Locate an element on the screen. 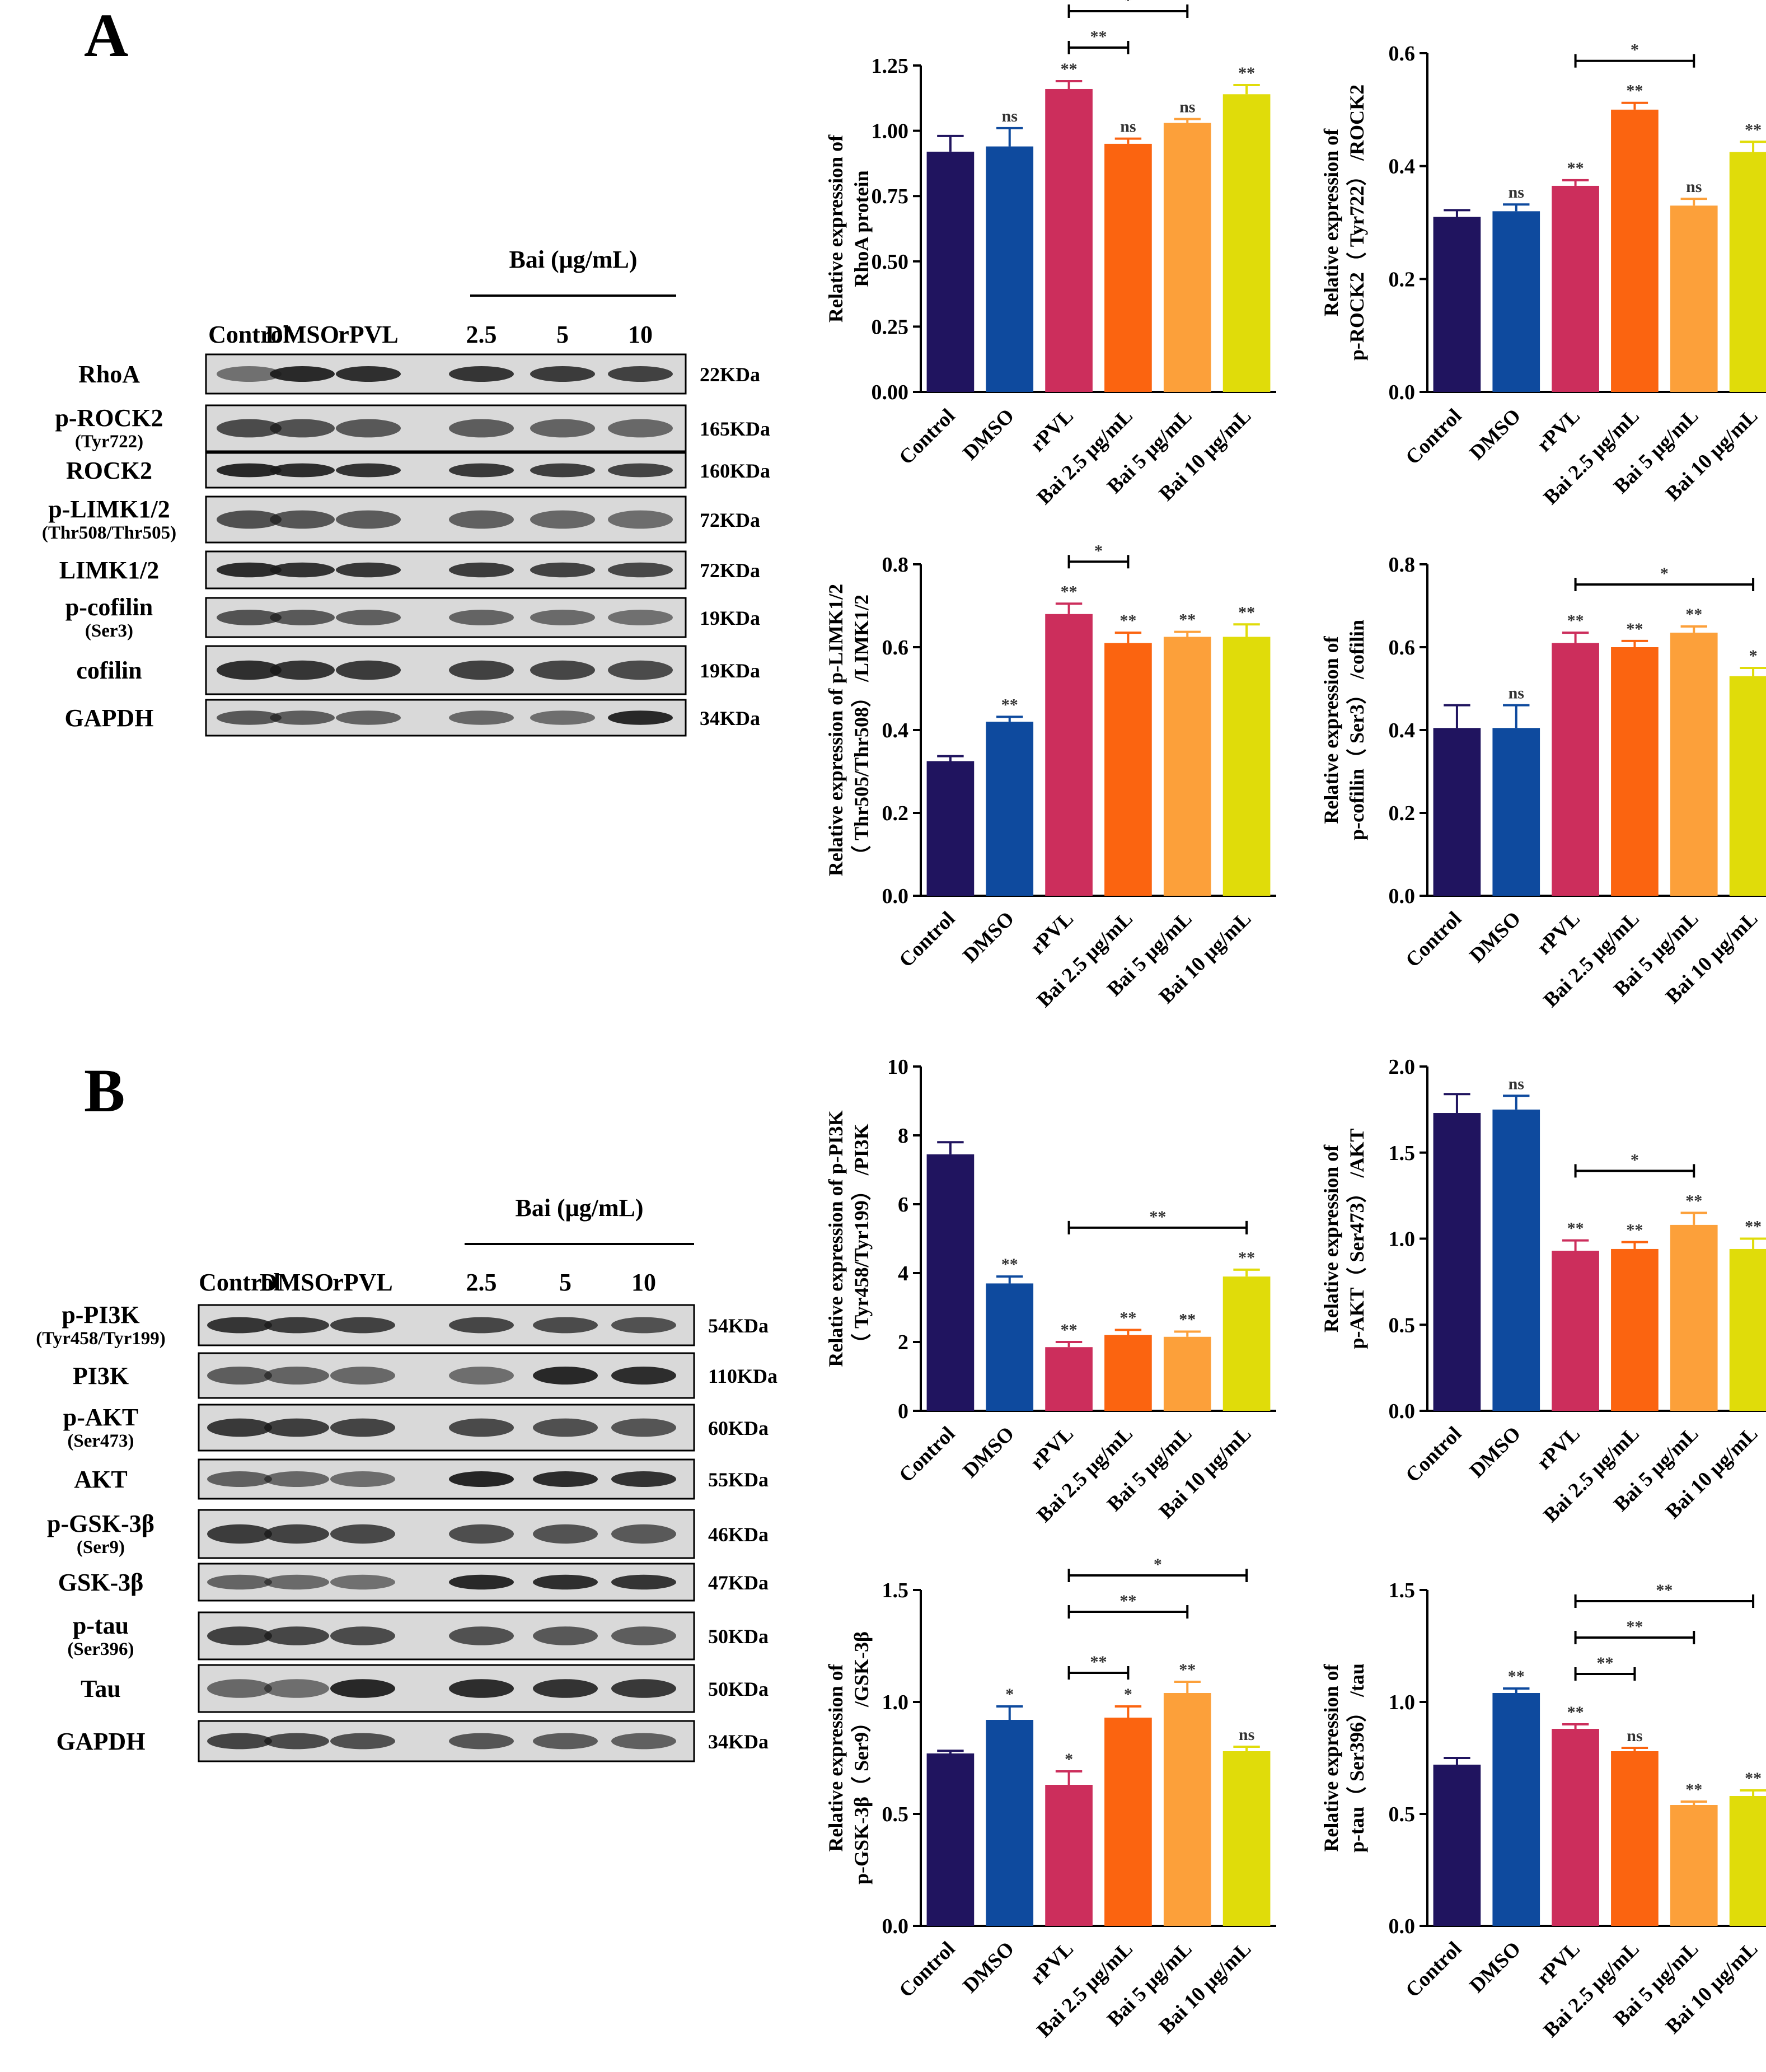 Image resolution: width=1766 pixels, height=2072 pixels. protein-label: p-GSK-3β is located at coordinates (100, 1523).